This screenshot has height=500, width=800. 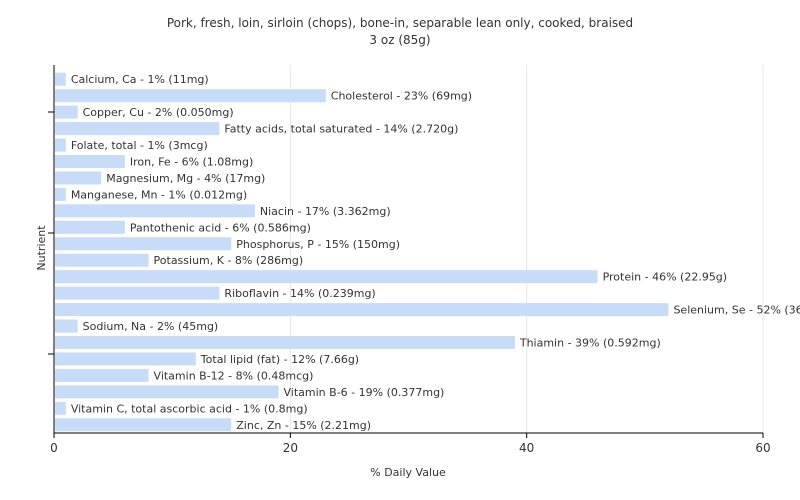 What do you see at coordinates (151, 326) in the screenshot?
I see `bar-label-15: Sodium, Na - 2% (45mg)` at bounding box center [151, 326].